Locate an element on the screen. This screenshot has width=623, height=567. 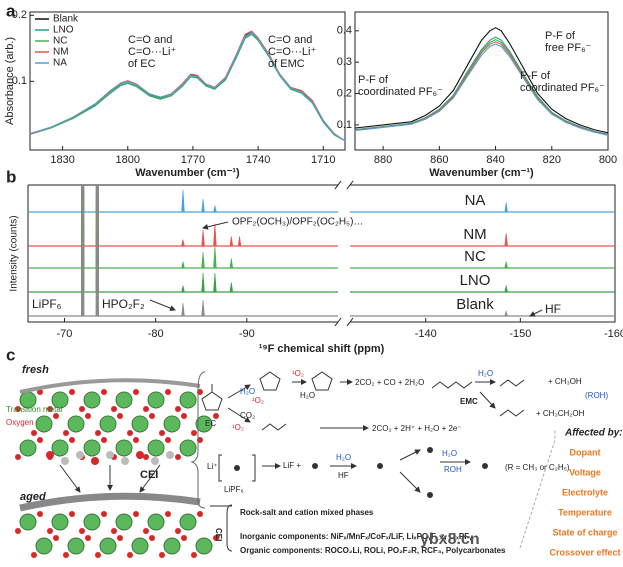
label: Li⁺ is located at coordinates (212, 466).